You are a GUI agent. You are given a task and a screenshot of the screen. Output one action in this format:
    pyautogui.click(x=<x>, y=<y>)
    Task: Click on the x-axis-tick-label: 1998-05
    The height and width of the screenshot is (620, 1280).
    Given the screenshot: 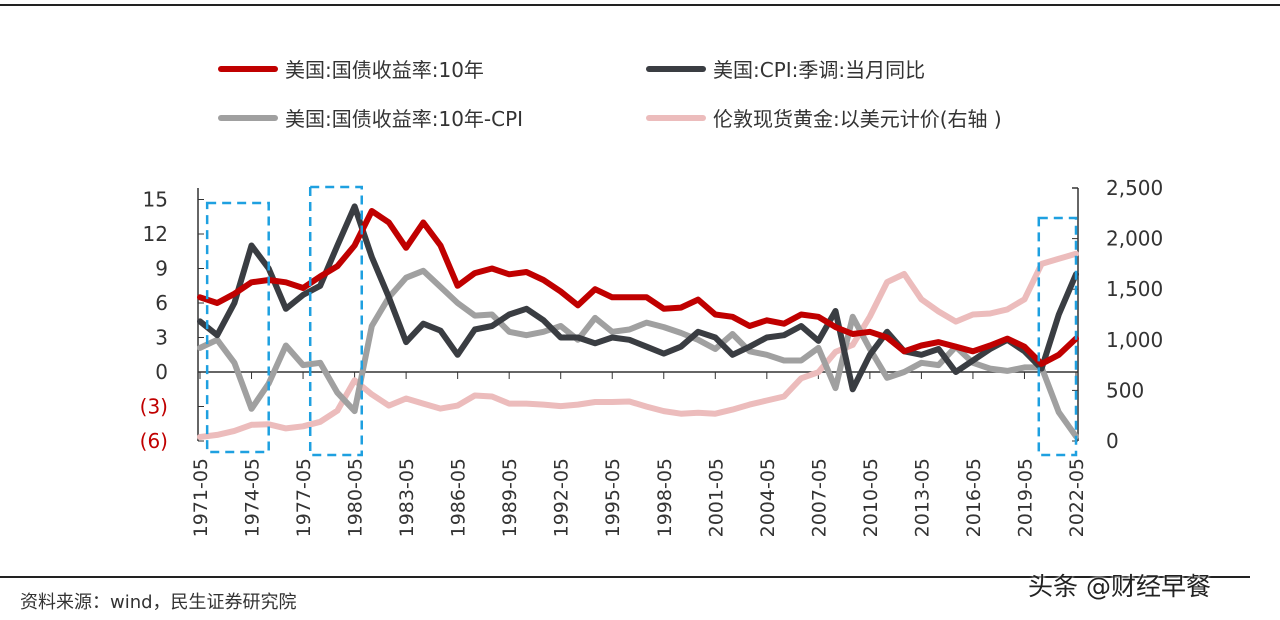 What is the action you would take?
    pyautogui.click(x=665, y=497)
    